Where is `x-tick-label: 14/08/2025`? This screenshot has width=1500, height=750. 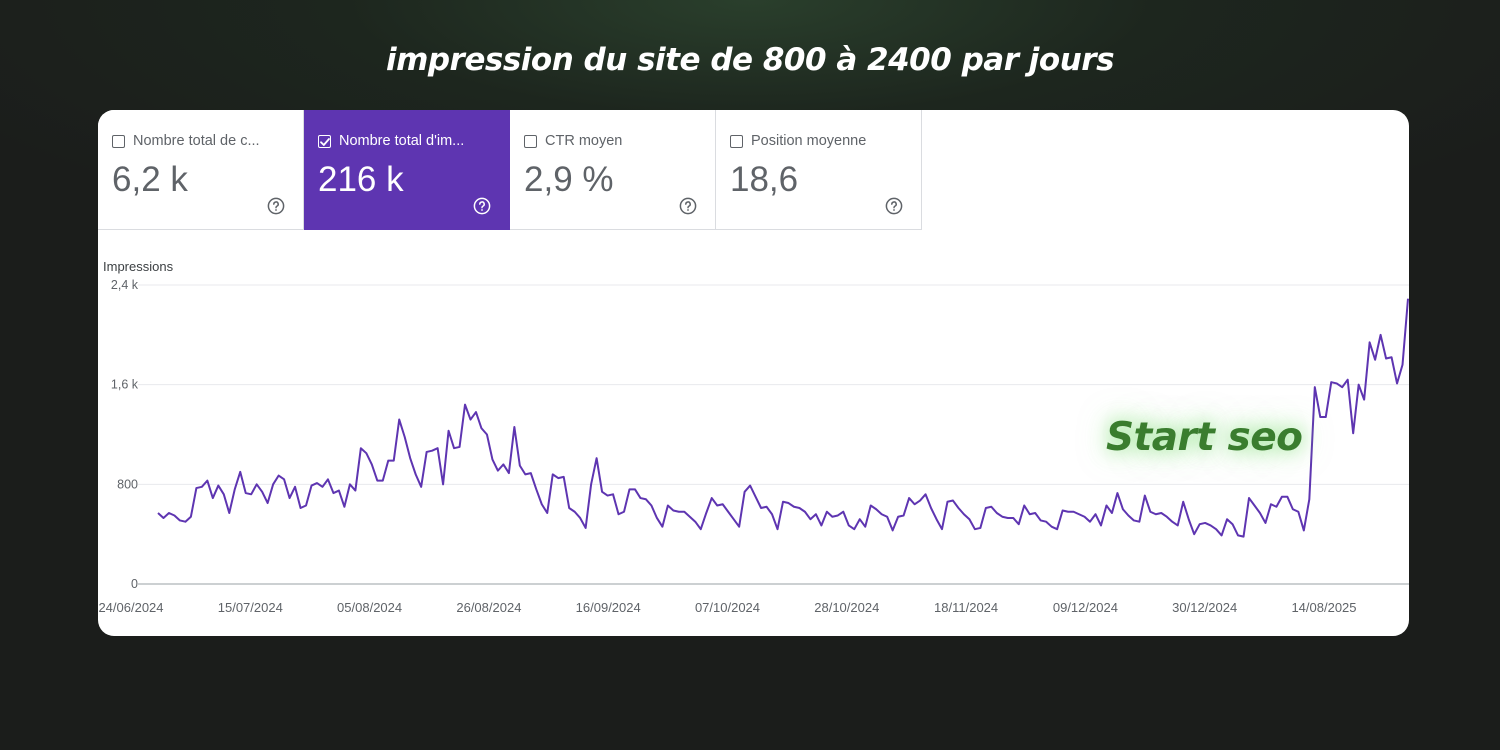
x-tick-label: 14/08/2025 is located at coordinates (1323, 607).